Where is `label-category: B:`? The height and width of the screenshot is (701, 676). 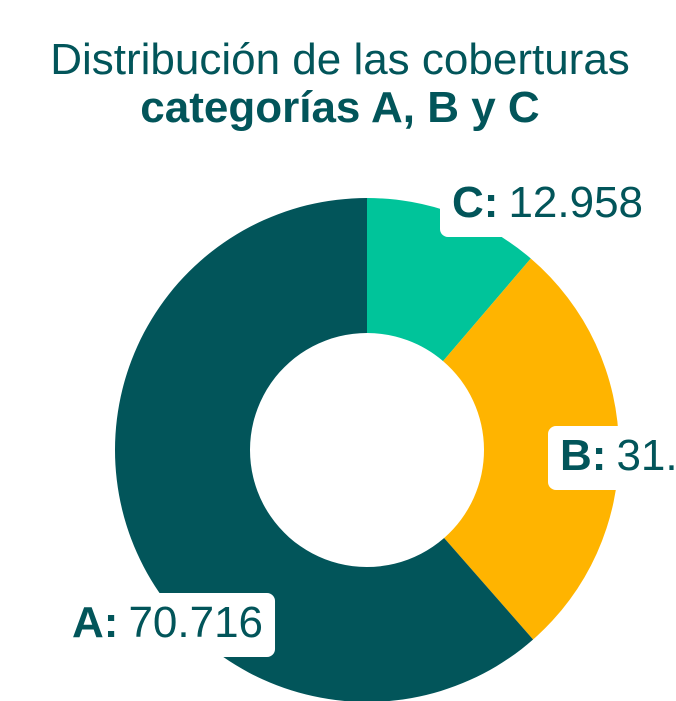 label-category: B: is located at coordinates (583, 455).